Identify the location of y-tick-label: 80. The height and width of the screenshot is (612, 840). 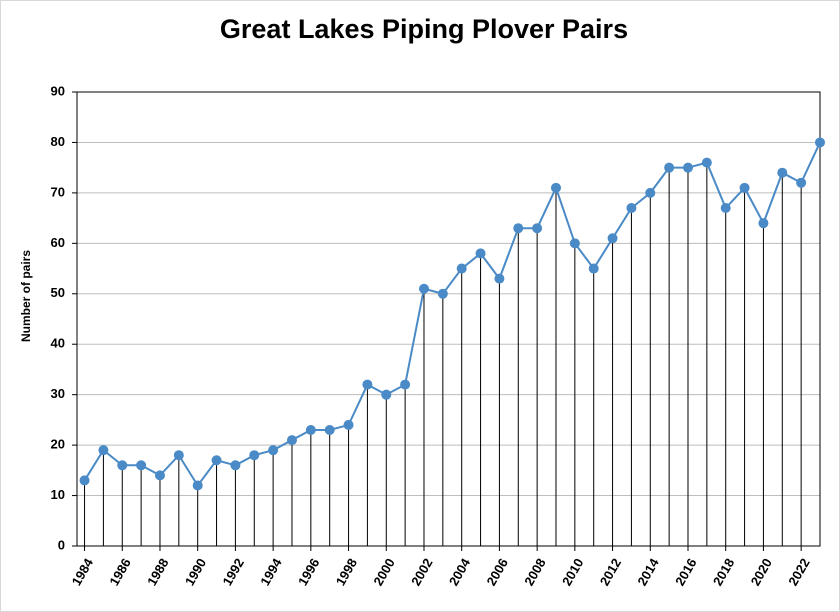
(58, 141).